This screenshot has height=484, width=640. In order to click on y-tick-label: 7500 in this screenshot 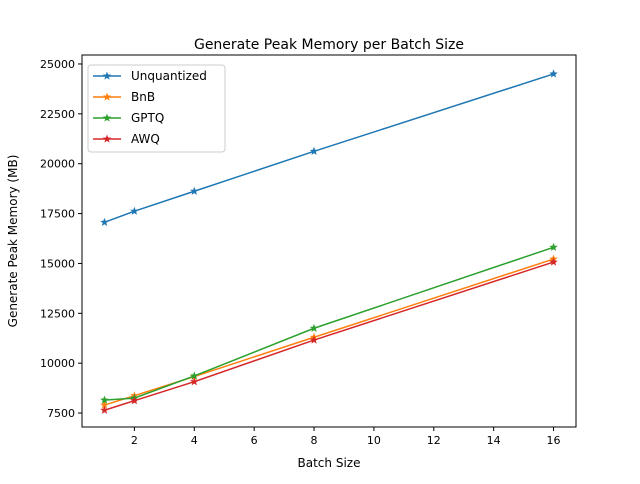, I will do `click(61, 413)`.